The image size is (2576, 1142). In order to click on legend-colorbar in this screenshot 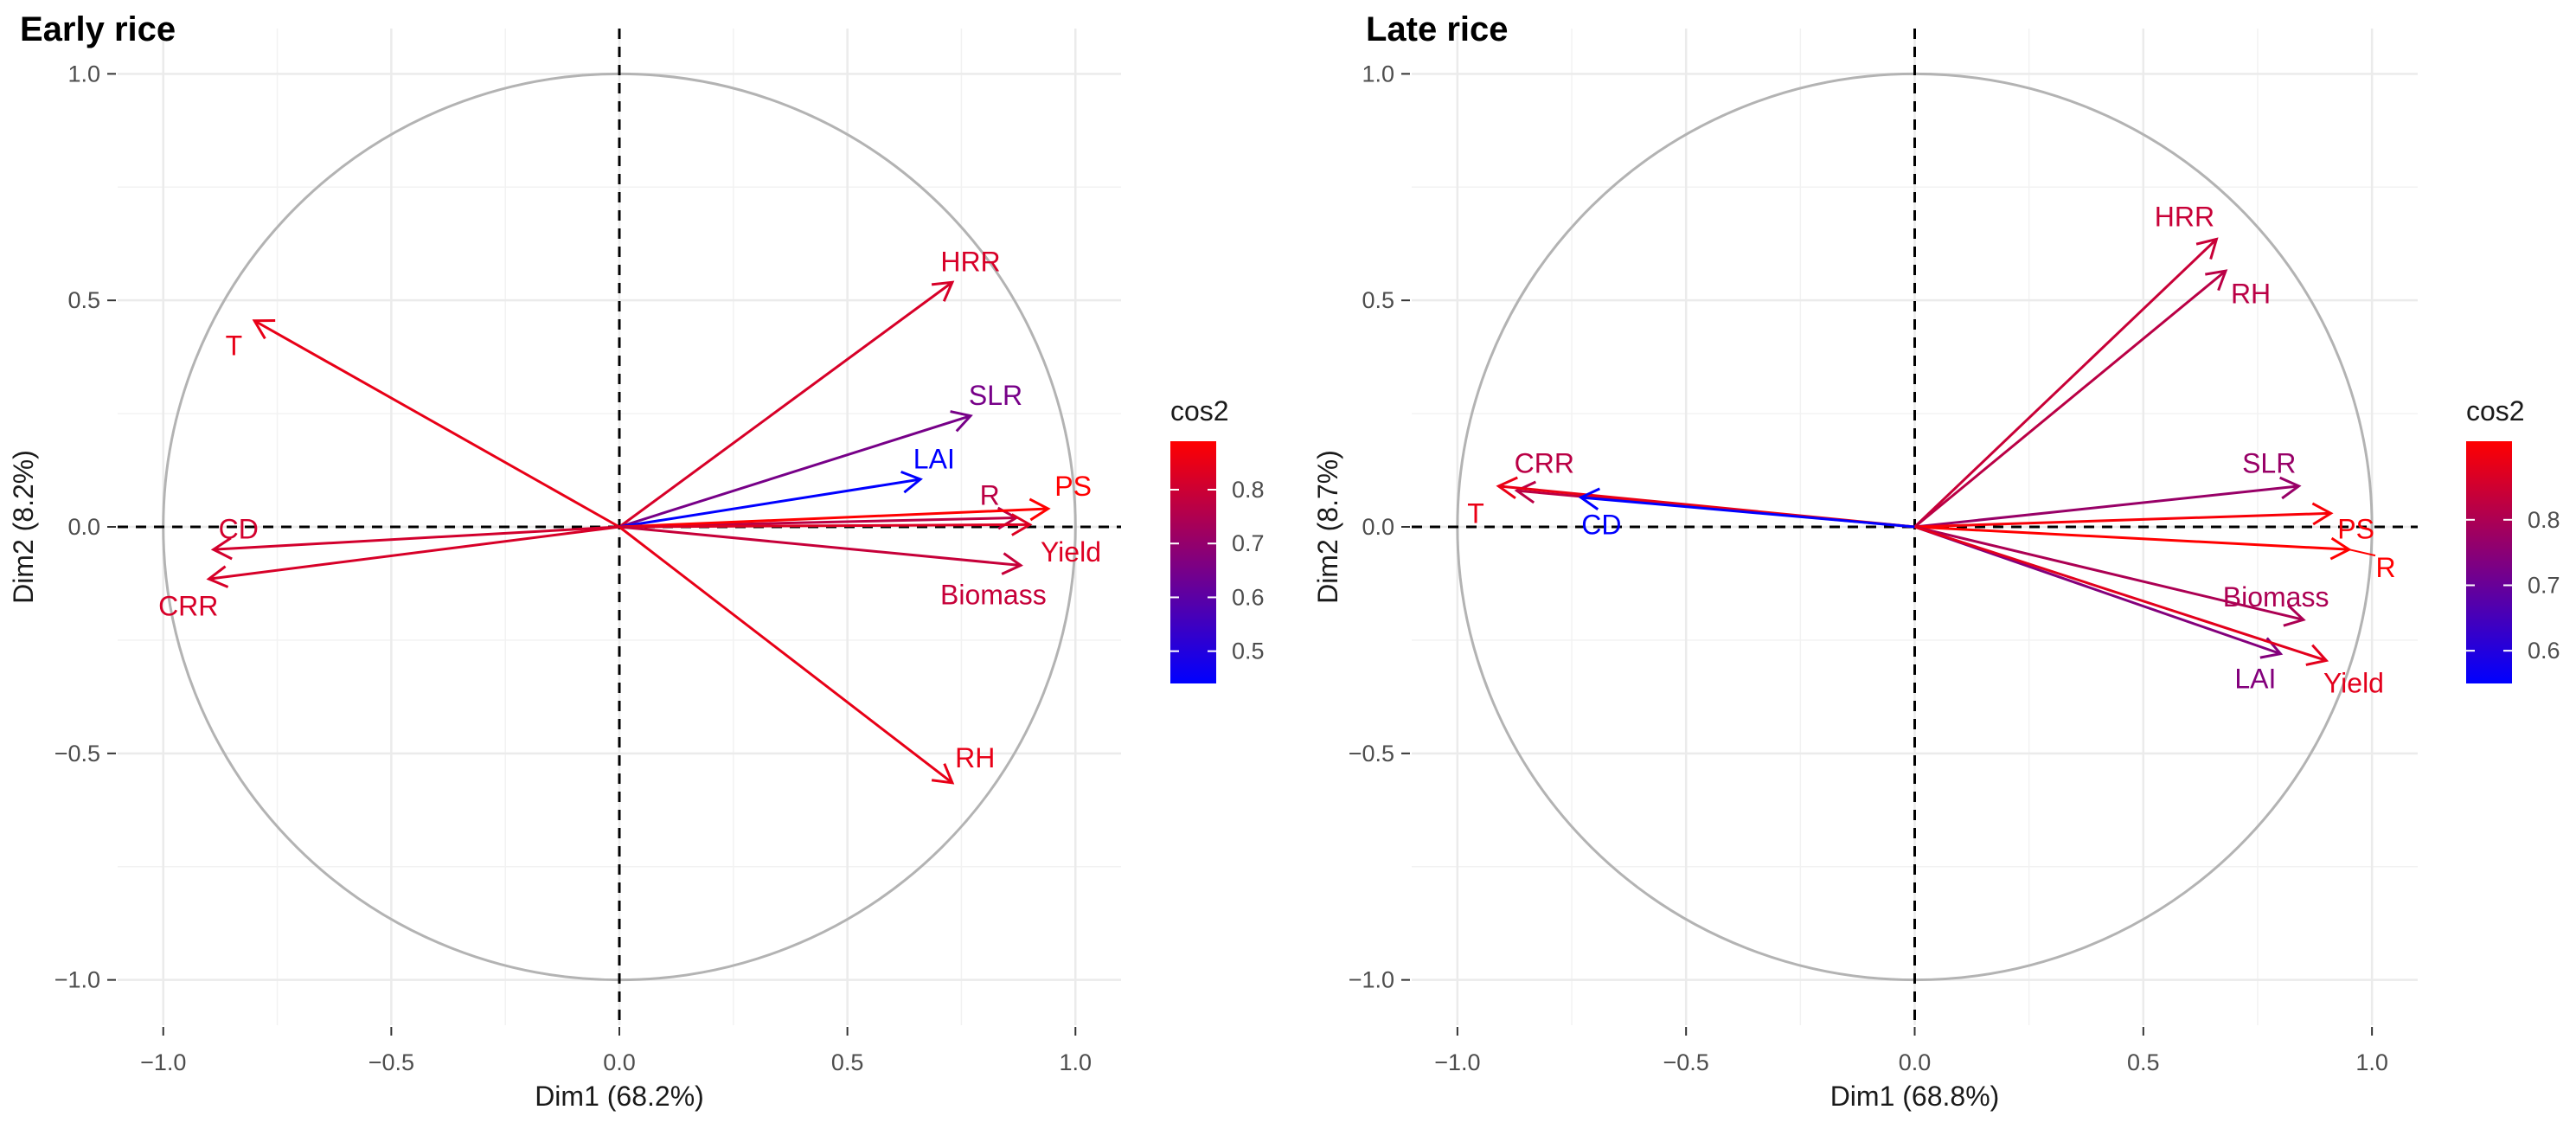, I will do `click(1193, 562)`.